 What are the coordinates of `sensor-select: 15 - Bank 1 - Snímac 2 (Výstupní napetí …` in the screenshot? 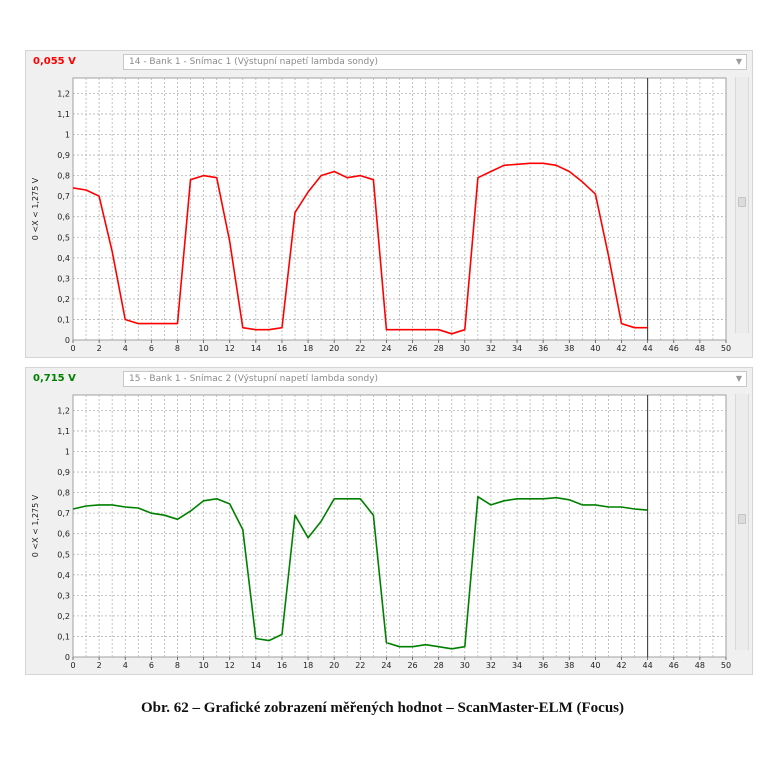 It's located at (435, 379).